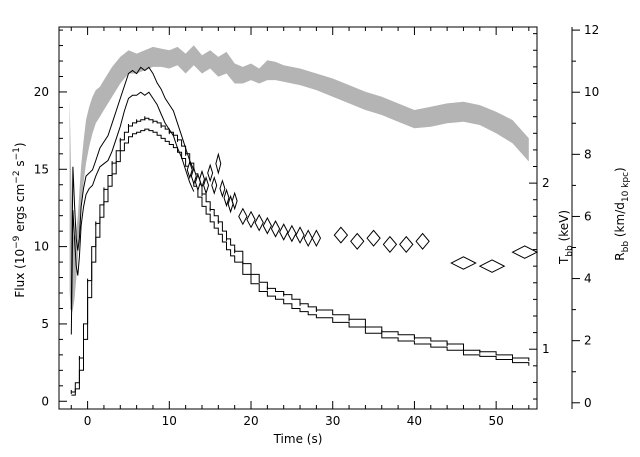 This screenshot has width=640, height=457. Describe the element at coordinates (88, 421) in the screenshot. I see `x-tick-label: 0` at that location.